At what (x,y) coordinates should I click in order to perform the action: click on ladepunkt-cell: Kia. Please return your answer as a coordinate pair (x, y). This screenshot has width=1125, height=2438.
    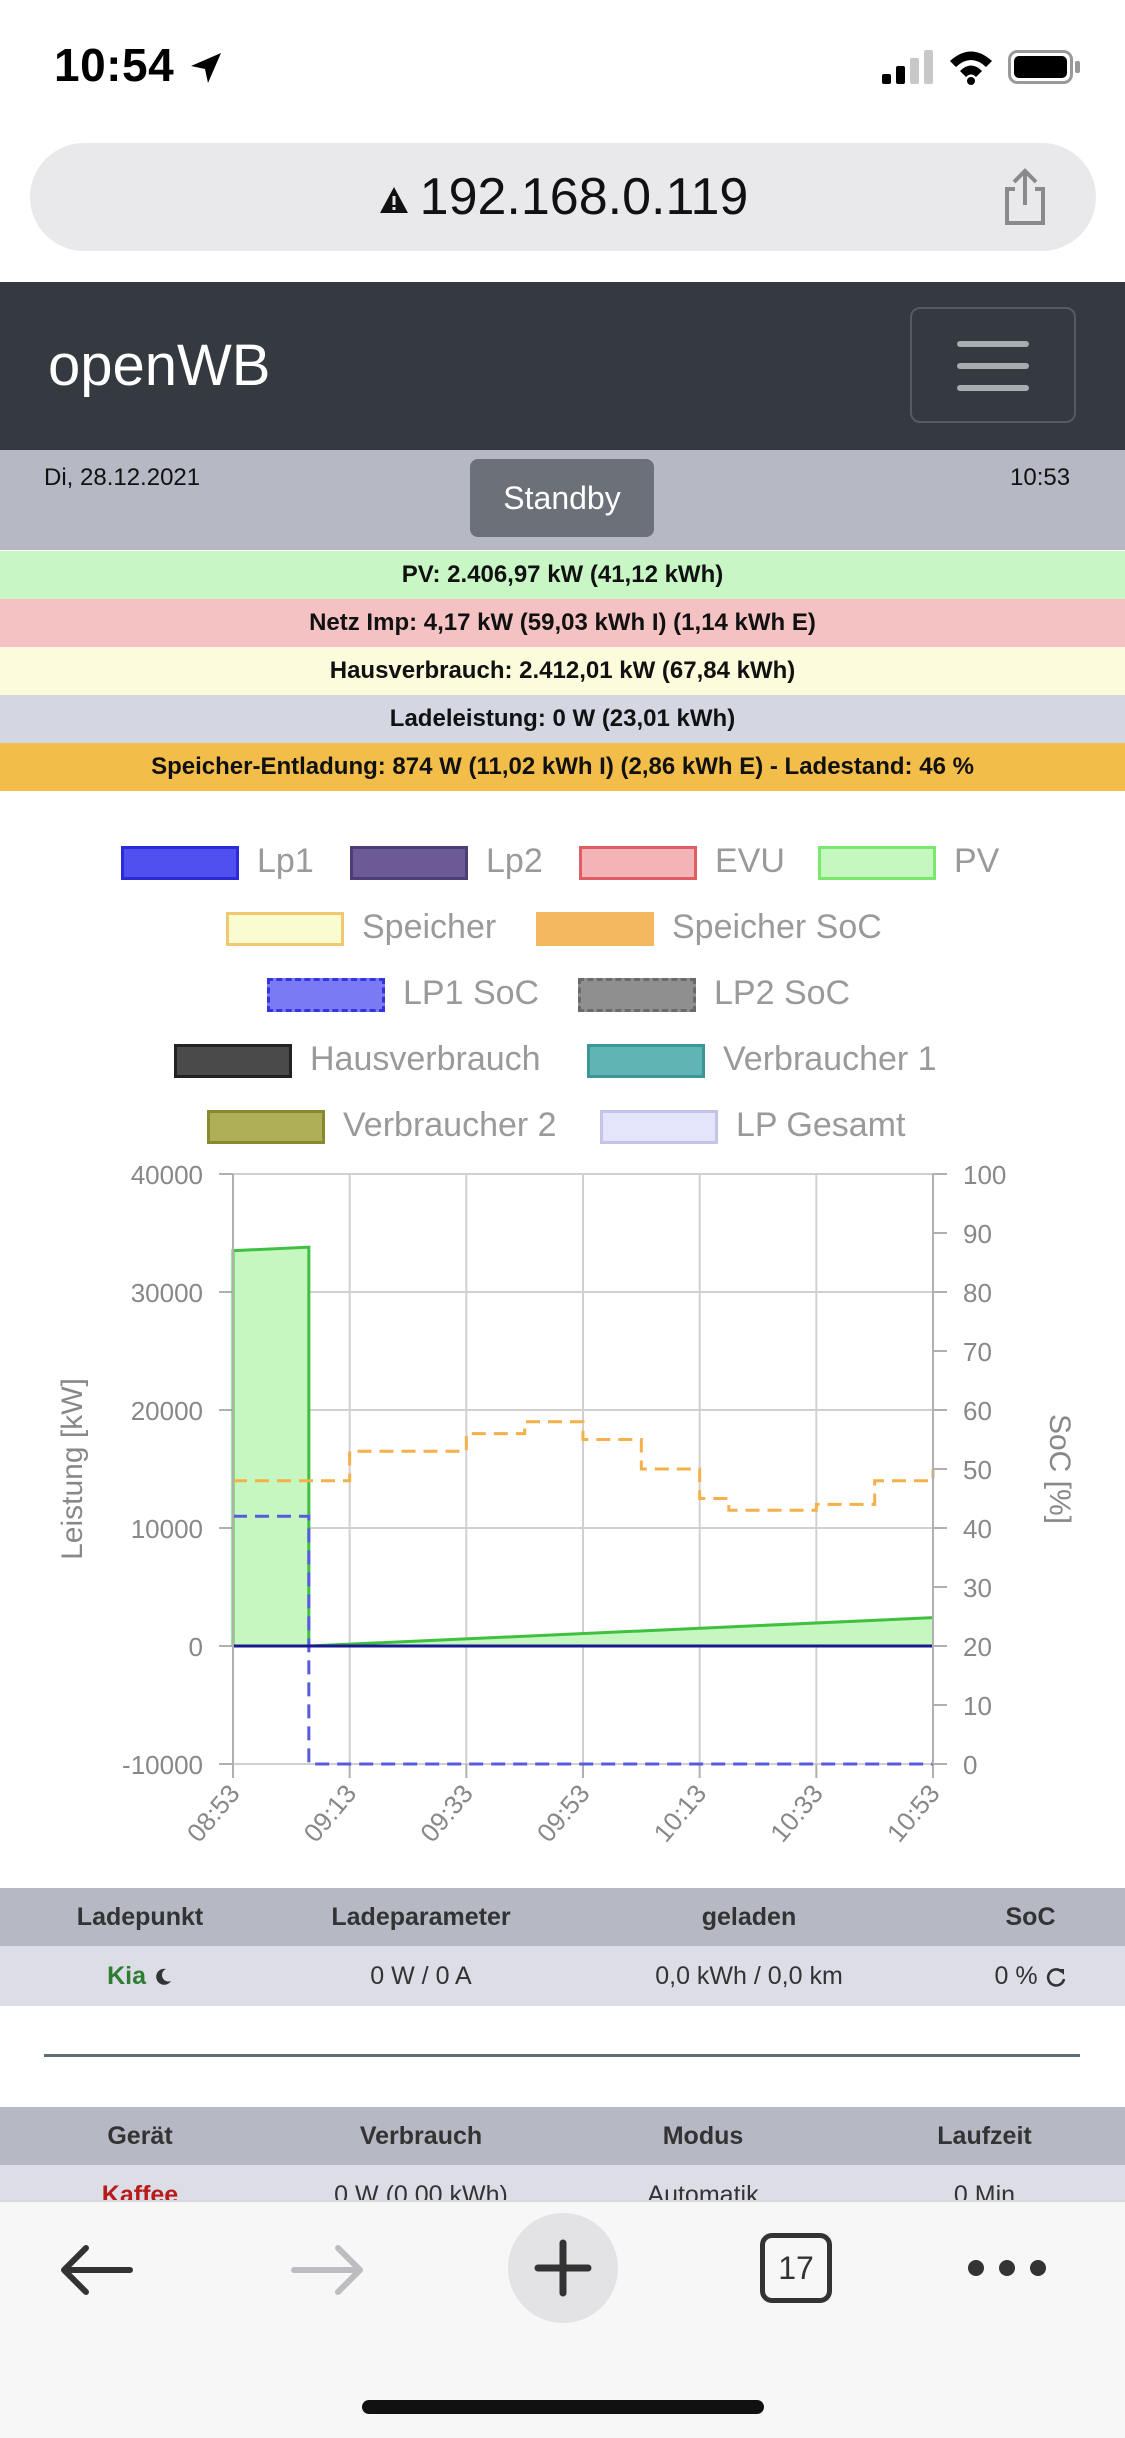
    Looking at the image, I should click on (140, 1976).